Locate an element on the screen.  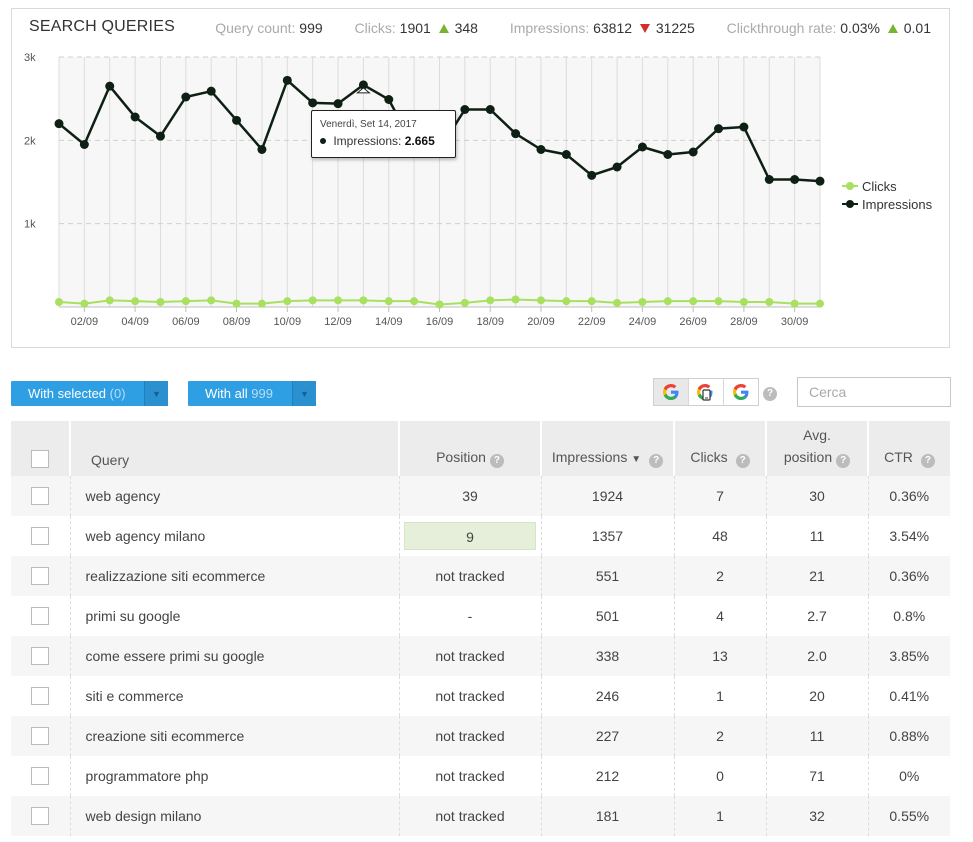
row-select-cell is located at coordinates (41, 656).